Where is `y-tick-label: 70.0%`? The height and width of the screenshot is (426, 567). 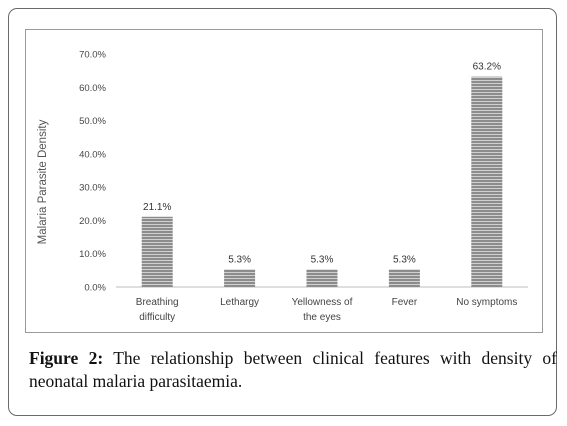 y-tick-label: 70.0% is located at coordinates (92, 55).